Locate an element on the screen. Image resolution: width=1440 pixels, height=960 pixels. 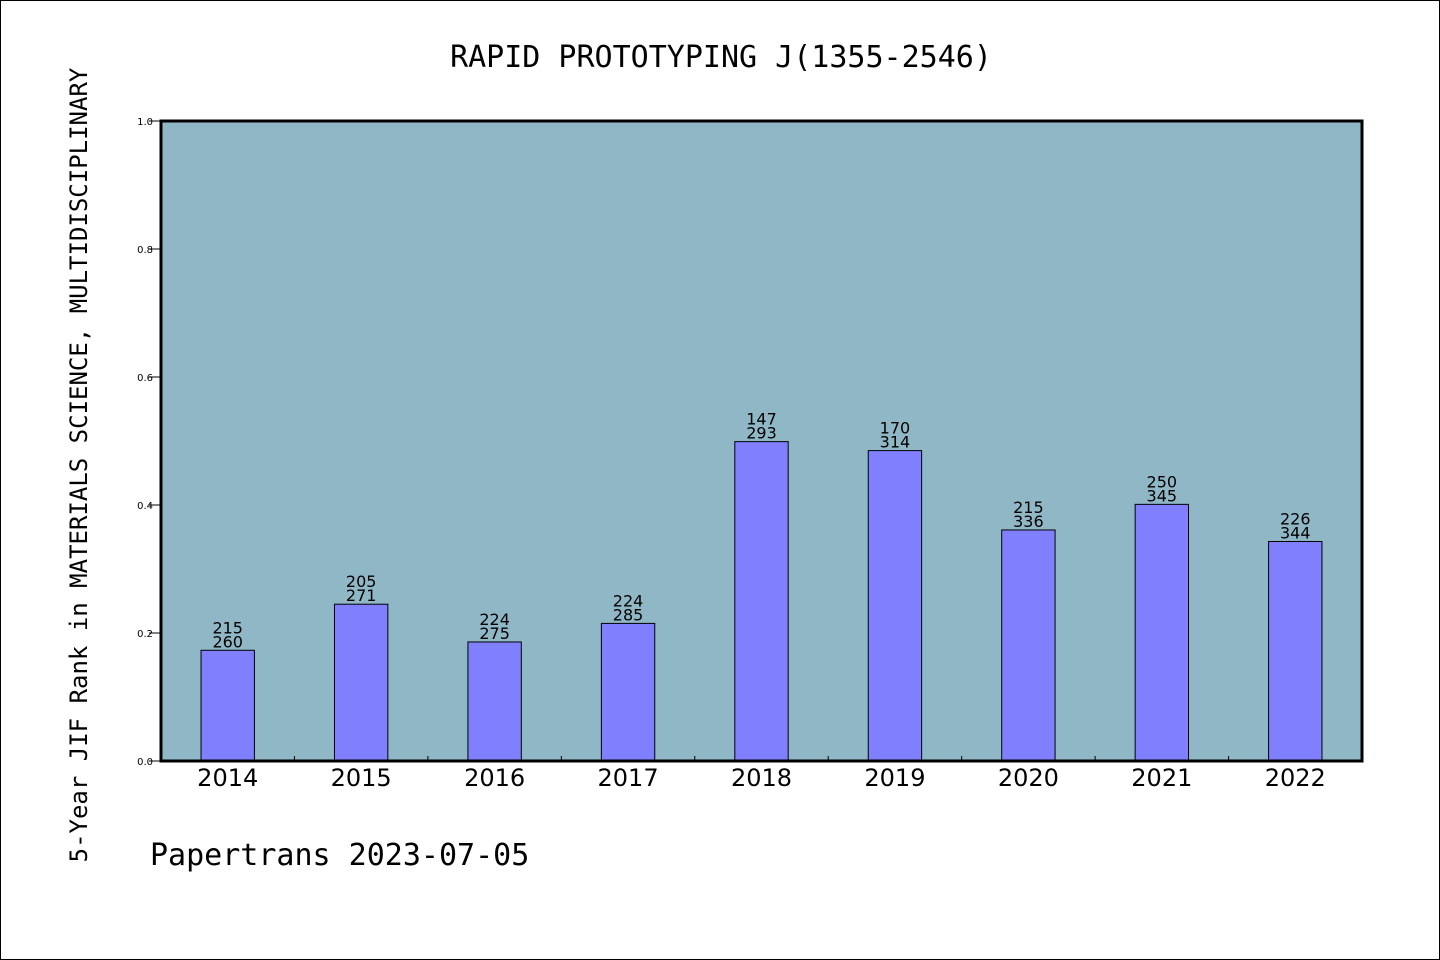
data-label-rank-2018: 147 is located at coordinates (761, 419).